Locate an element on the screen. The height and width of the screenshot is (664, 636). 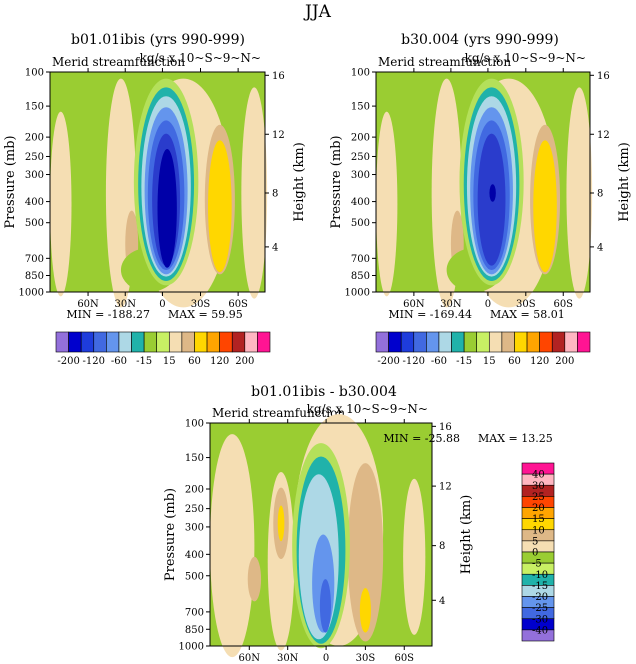
colorbar-label: 60 is located at coordinates (194, 361).